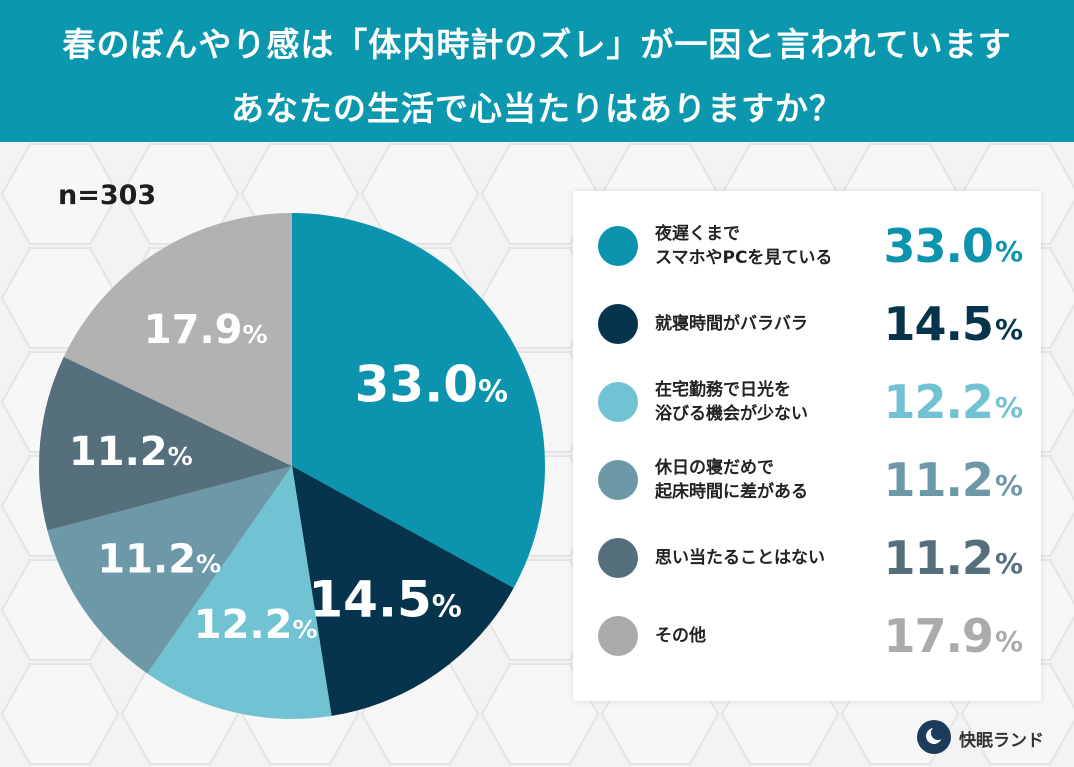 This screenshot has height=767, width=1074. I want to click on brand-name: 快眠ランド, so click(1001, 741).